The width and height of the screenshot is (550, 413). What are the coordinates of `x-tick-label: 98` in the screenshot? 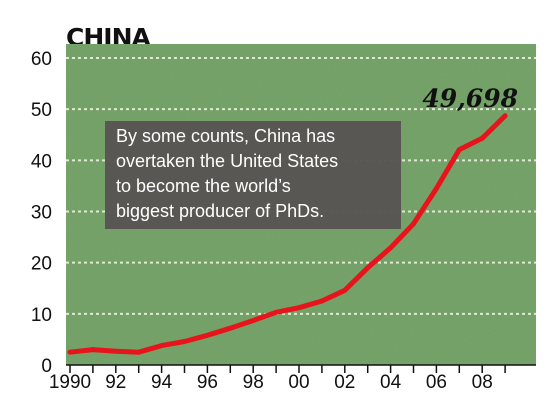 It's located at (253, 382).